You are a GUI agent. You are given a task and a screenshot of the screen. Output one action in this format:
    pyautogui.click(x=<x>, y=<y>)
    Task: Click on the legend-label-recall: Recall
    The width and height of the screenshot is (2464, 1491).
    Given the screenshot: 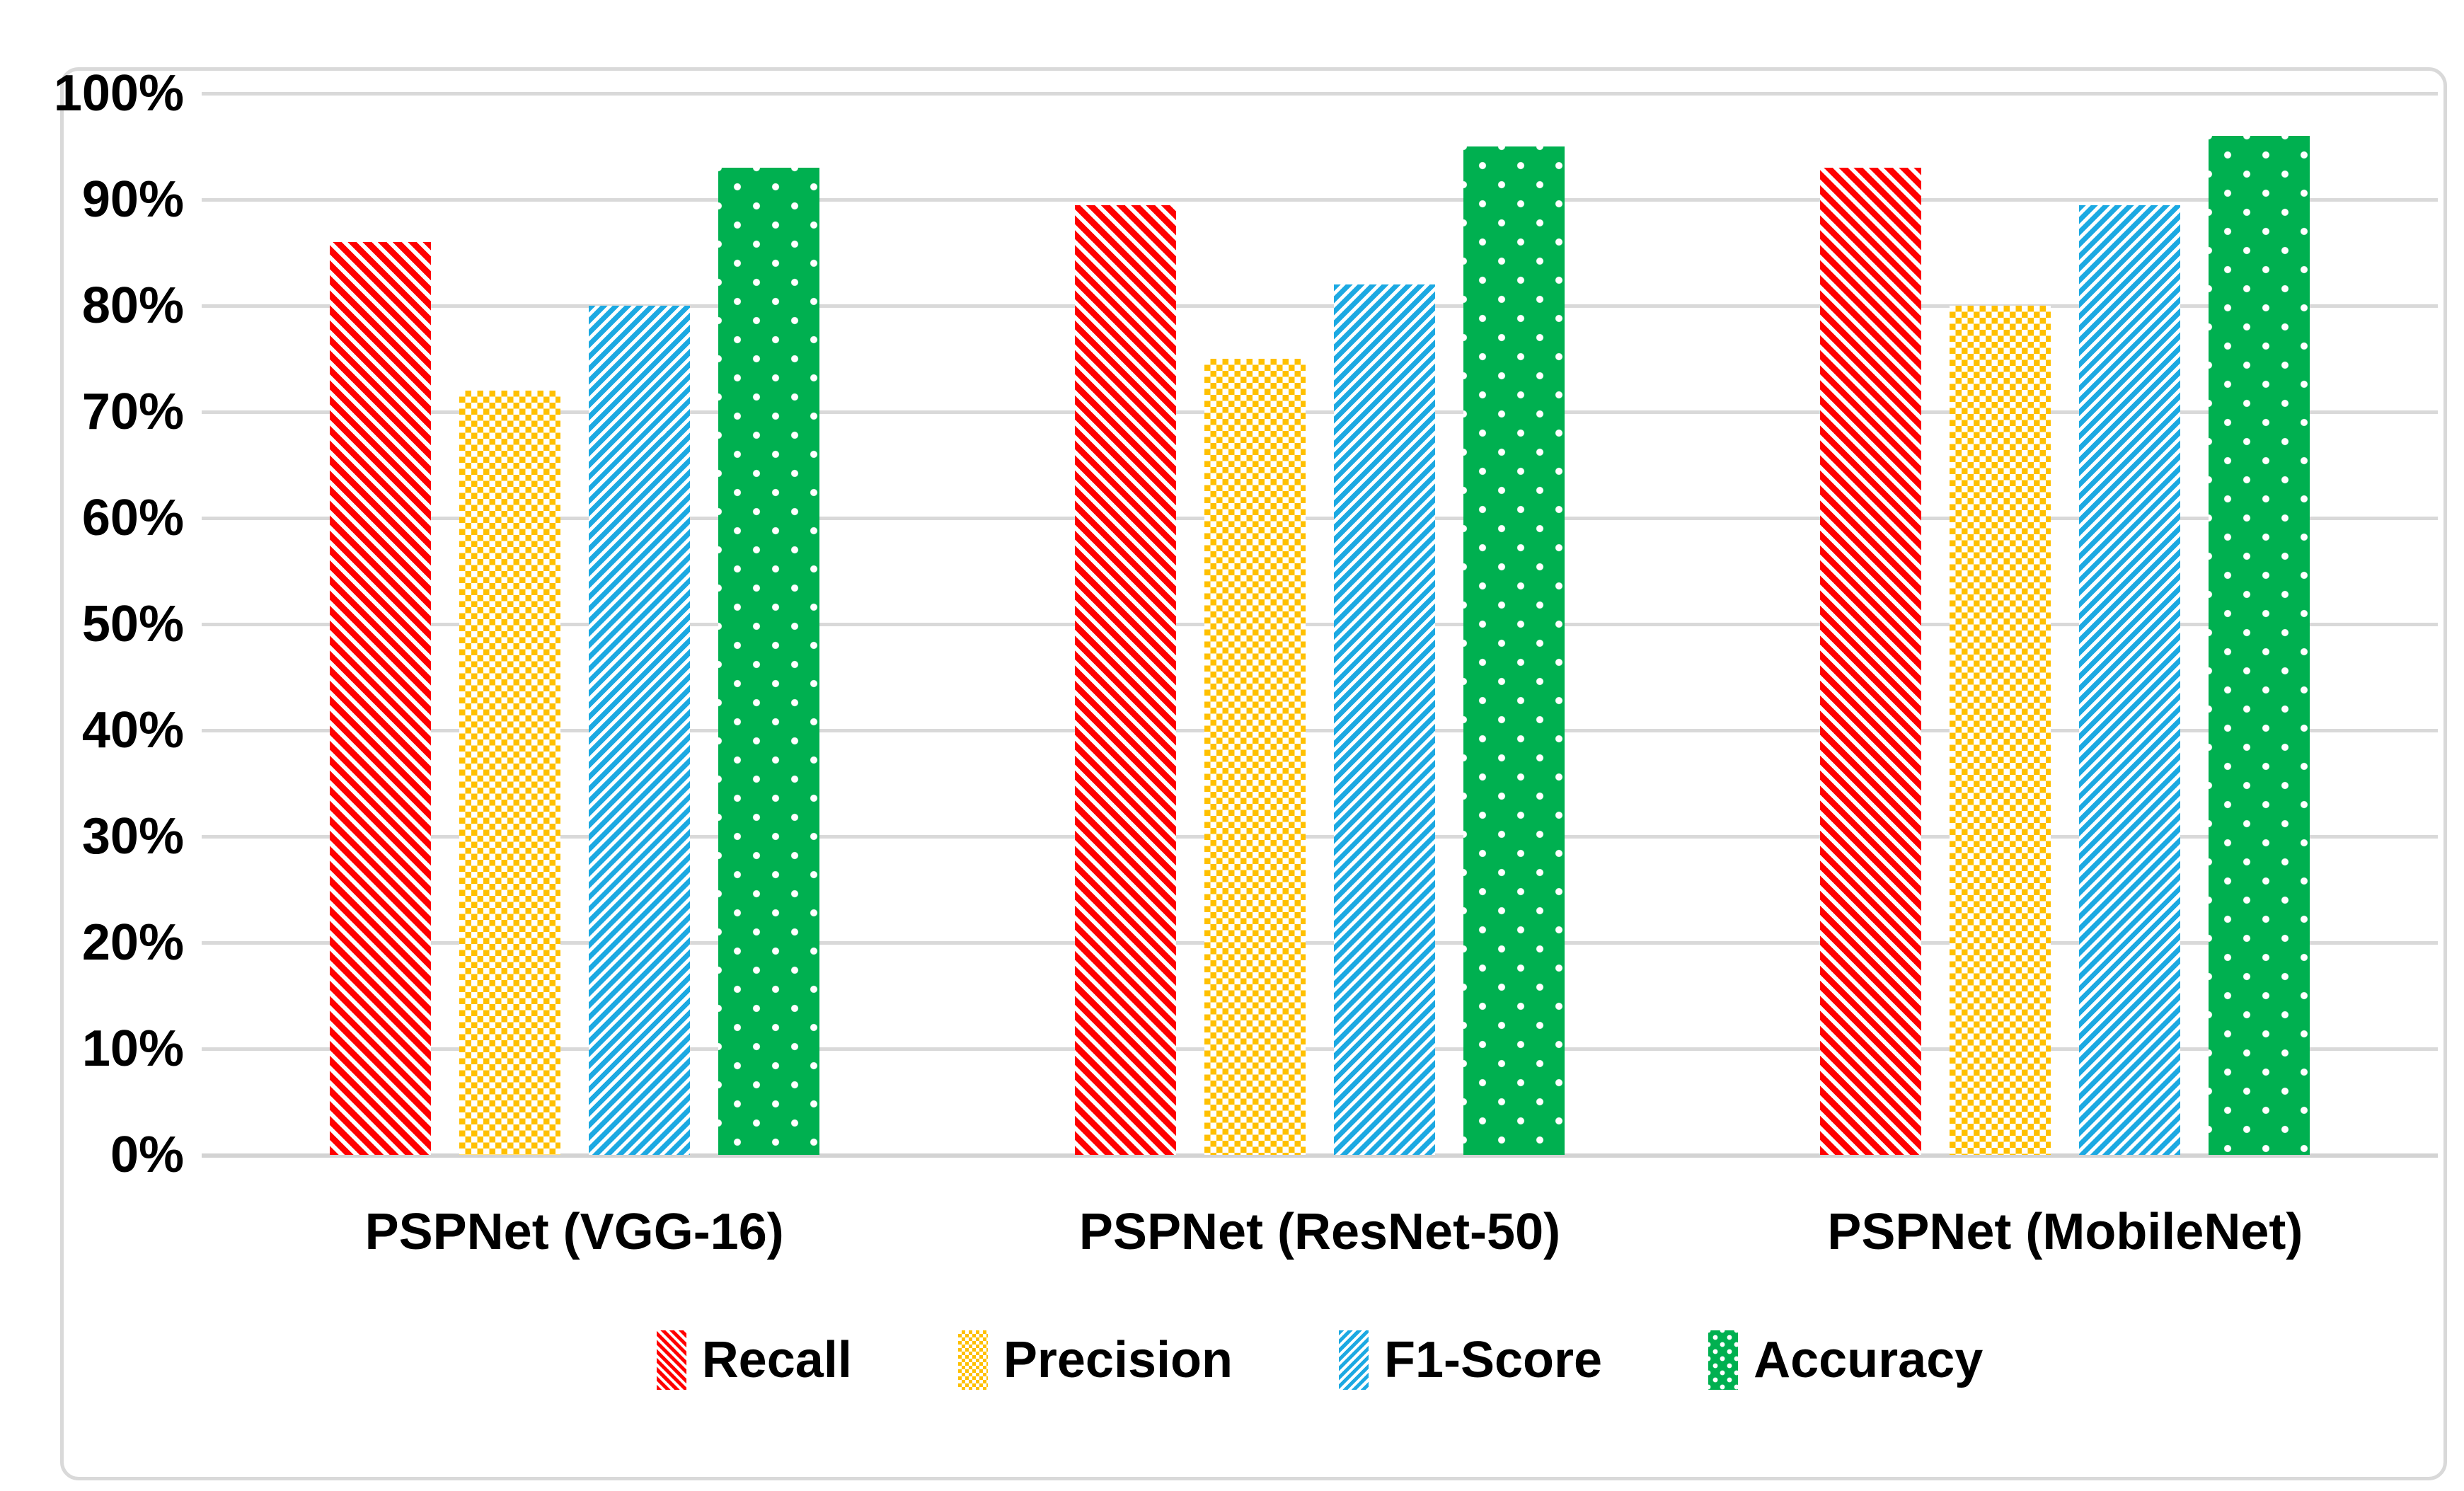 What is the action you would take?
    pyautogui.click(x=776, y=1360)
    